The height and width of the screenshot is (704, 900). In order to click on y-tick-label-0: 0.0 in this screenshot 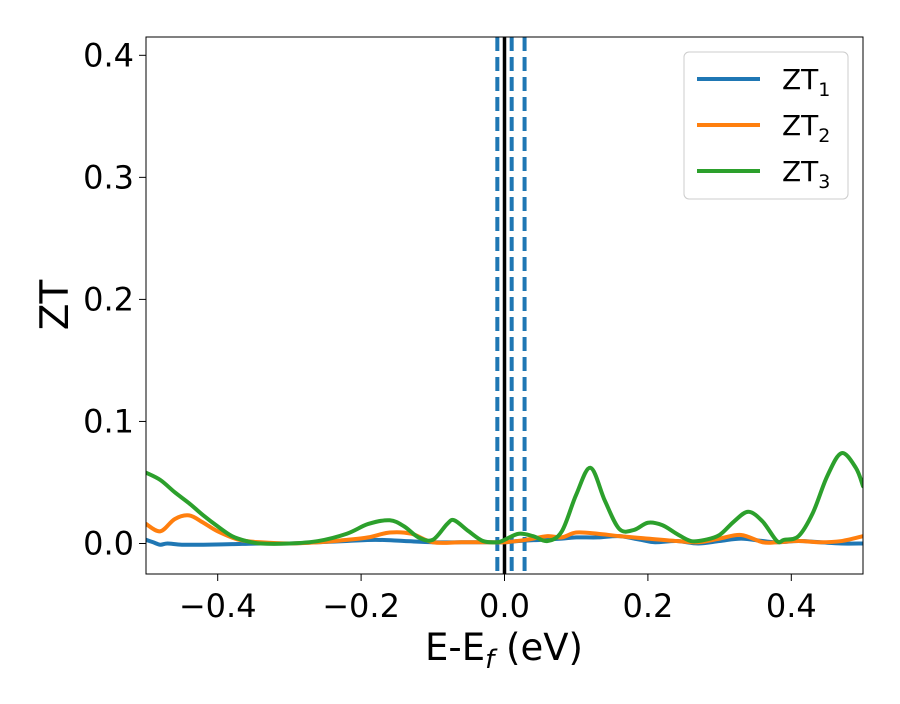, I will do `click(108, 543)`.